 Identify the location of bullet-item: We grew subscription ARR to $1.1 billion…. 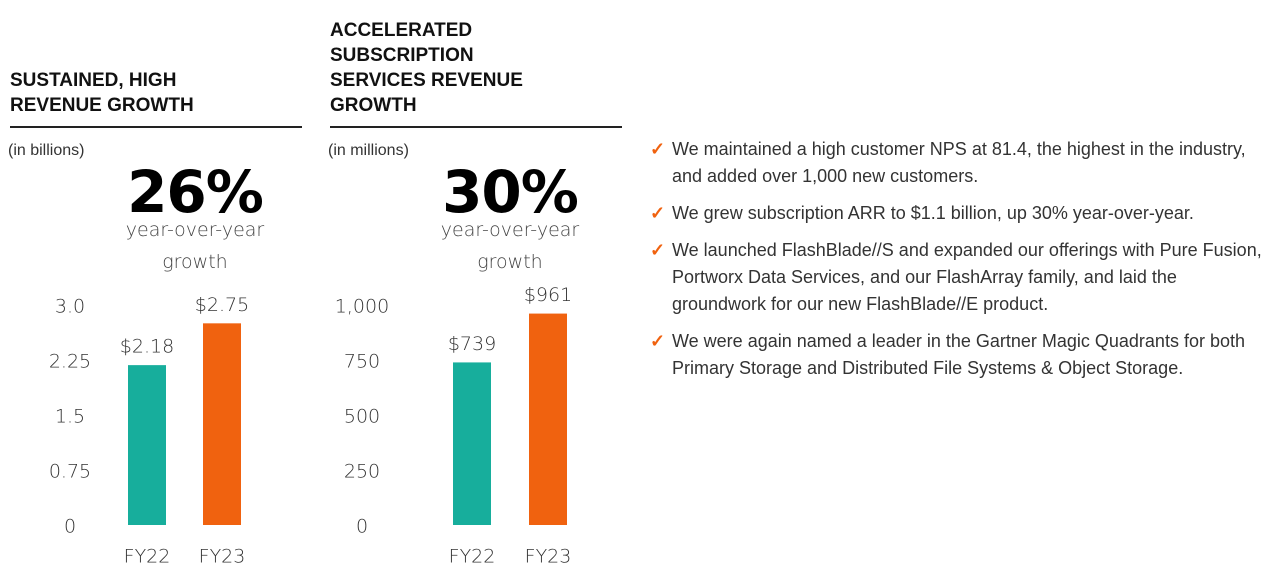
(957, 213).